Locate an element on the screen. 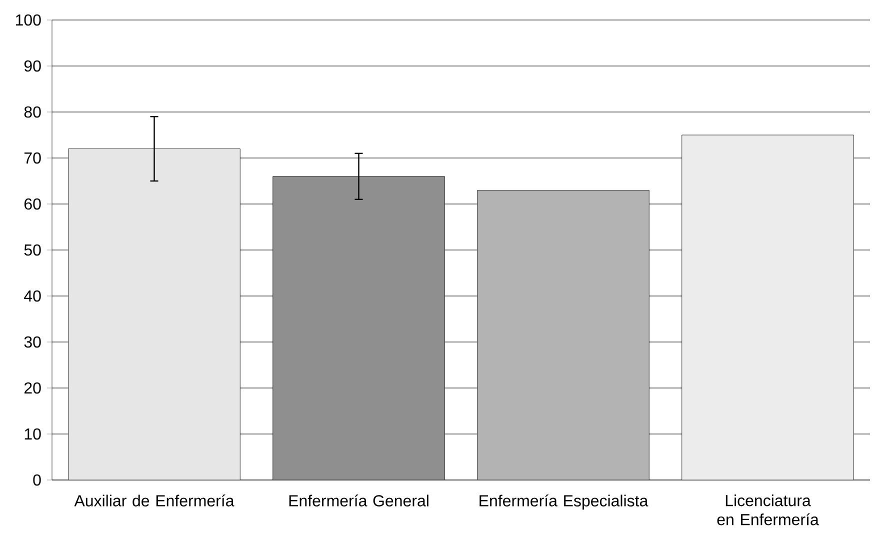  y-tick-label: 0 is located at coordinates (37, 480).